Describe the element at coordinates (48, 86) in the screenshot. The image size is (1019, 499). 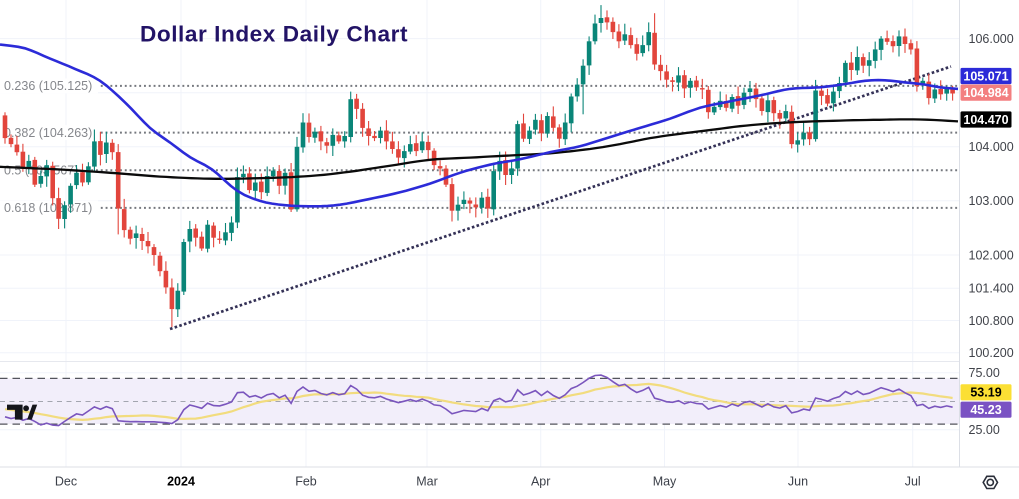
I see `svg-text: 0.236 (105.125)` at that location.